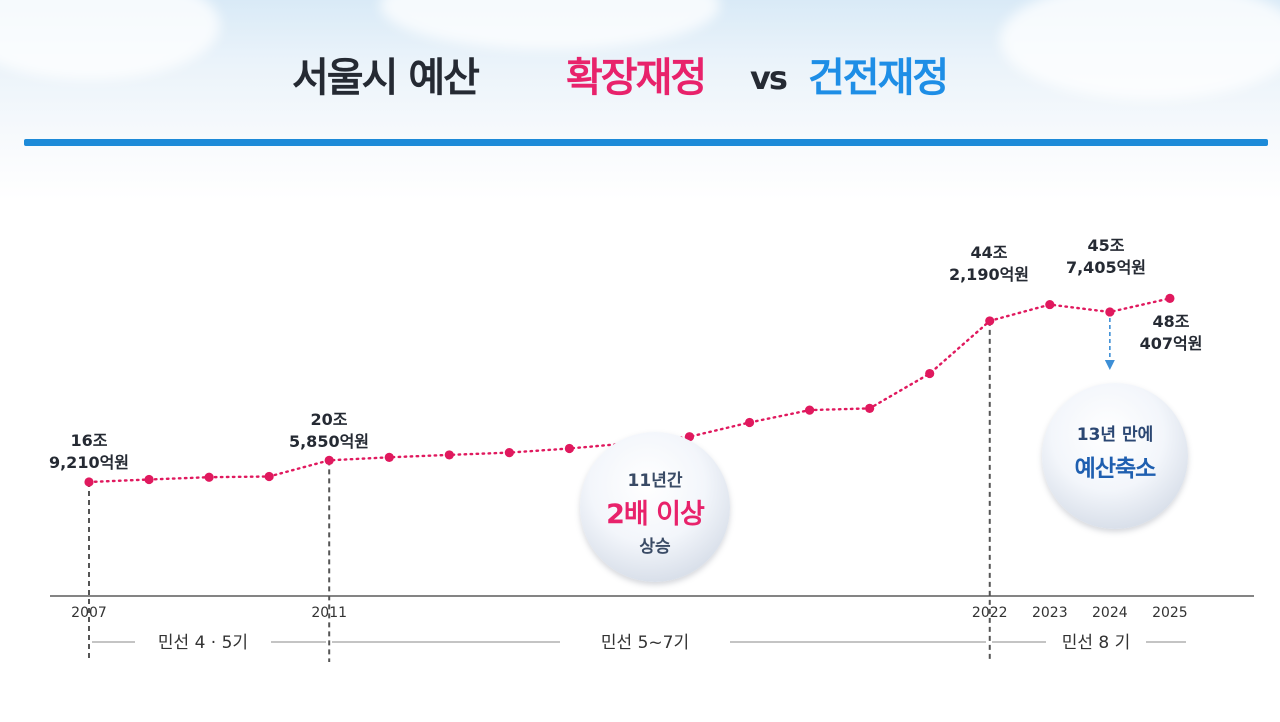  Describe the element at coordinates (449, 455) in the screenshot. I see `data-point-2013` at that location.